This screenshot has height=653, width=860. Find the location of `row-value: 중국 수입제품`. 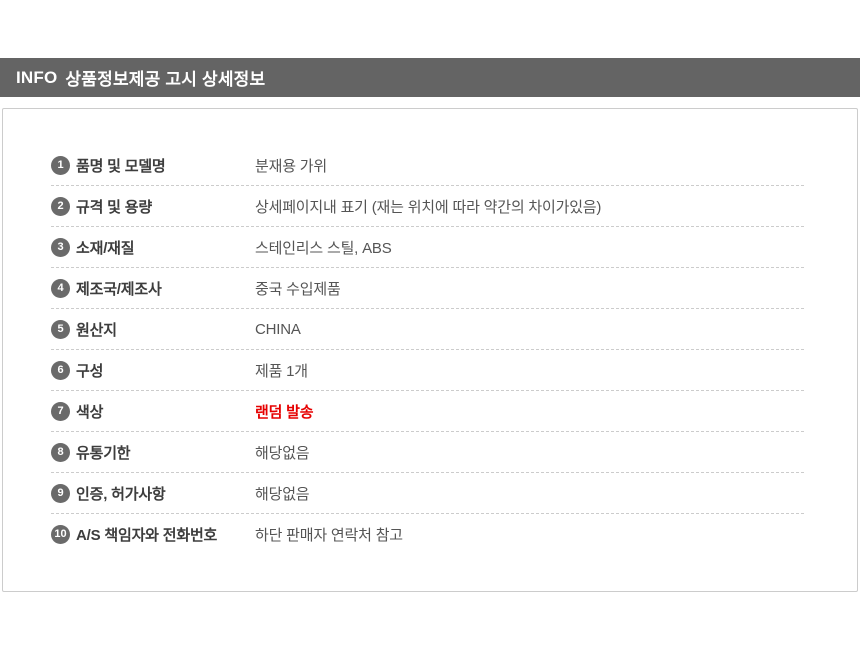

row-value: 중국 수입제품 is located at coordinates (298, 289).